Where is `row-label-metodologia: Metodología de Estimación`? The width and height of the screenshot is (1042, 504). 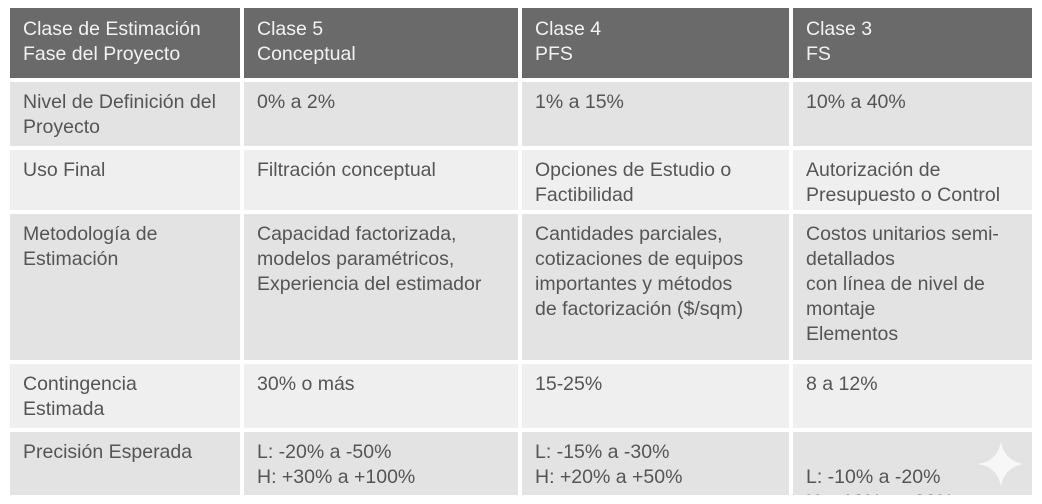 row-label-metodologia: Metodología de Estimación is located at coordinates (125, 287).